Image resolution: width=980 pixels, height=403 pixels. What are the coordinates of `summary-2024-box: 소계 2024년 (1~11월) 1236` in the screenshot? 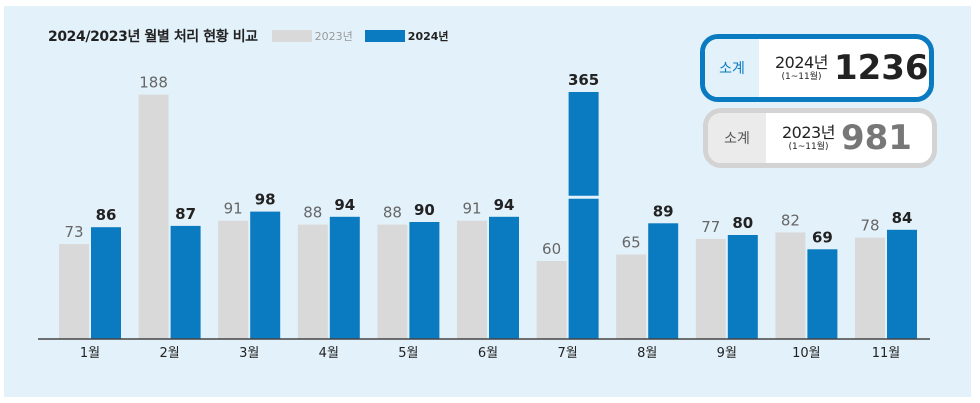 It's located at (817, 68).